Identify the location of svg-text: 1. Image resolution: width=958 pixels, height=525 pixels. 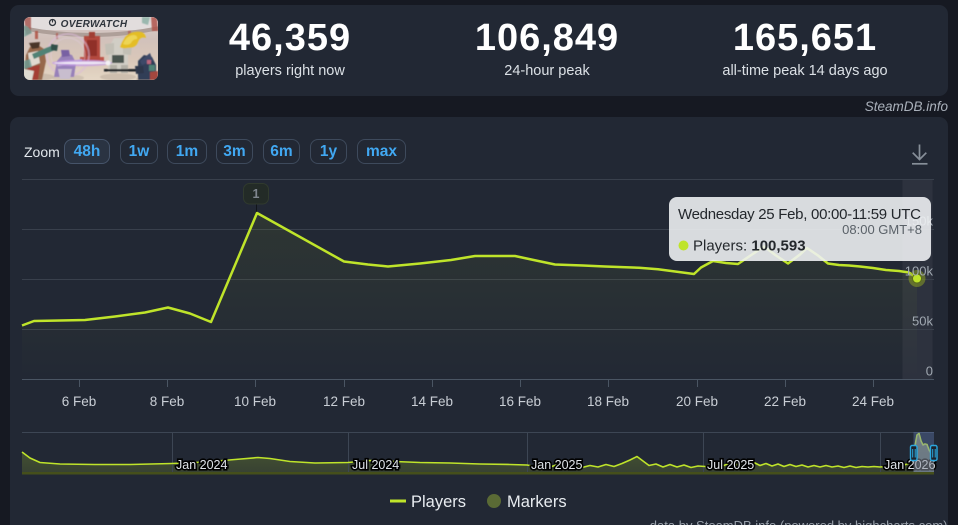
(256, 194).